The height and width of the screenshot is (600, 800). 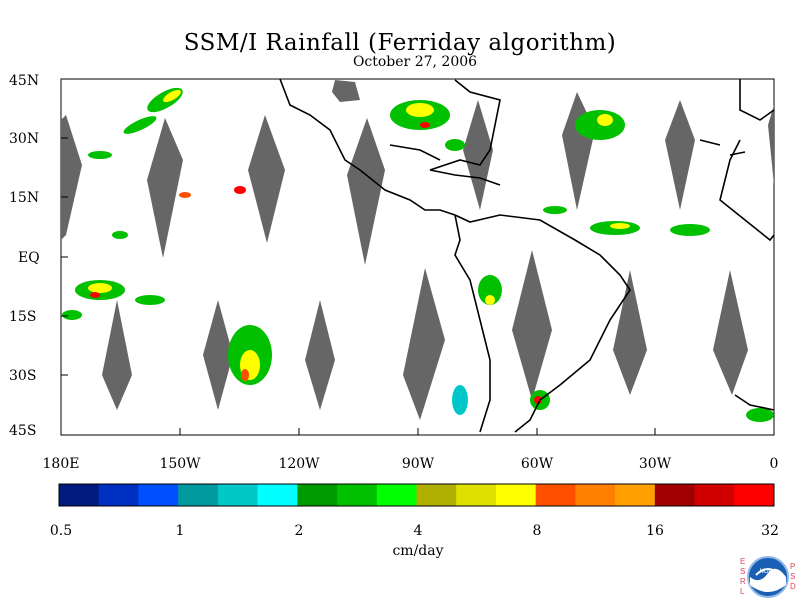 What do you see at coordinates (743, 581) in the screenshot?
I see `logo-letter: R` at bounding box center [743, 581].